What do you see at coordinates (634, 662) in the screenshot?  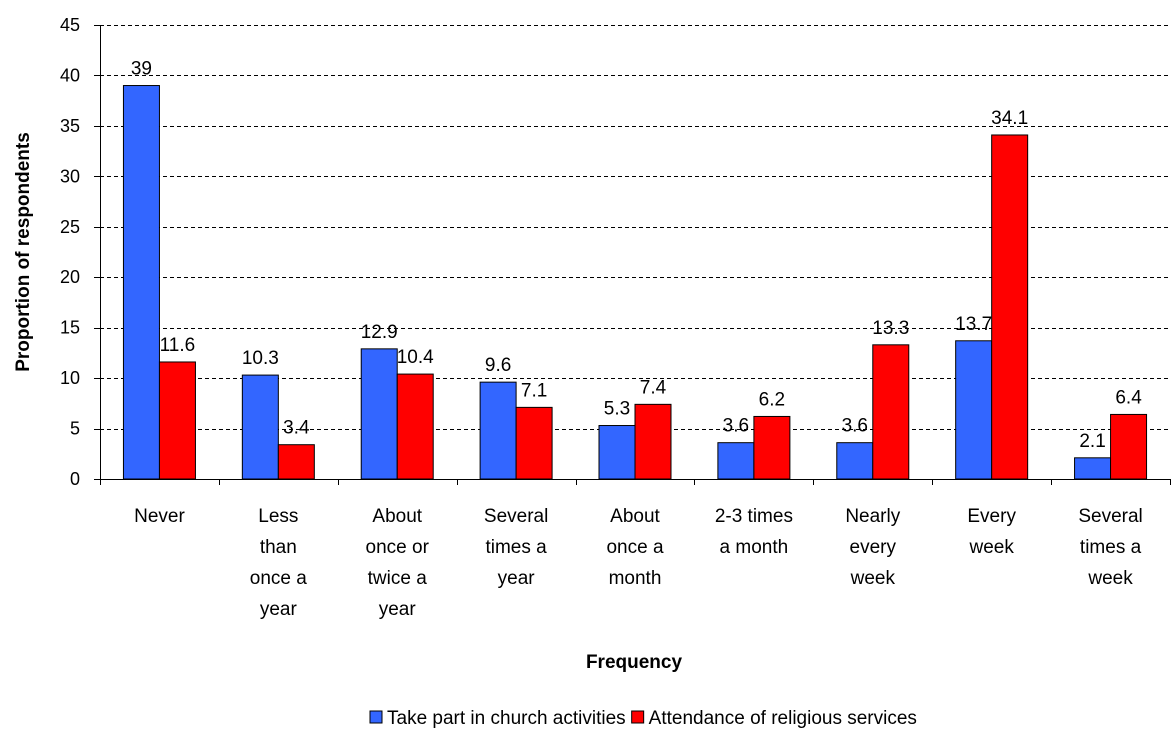 I see `x-axis-title: Frequency` at bounding box center [634, 662].